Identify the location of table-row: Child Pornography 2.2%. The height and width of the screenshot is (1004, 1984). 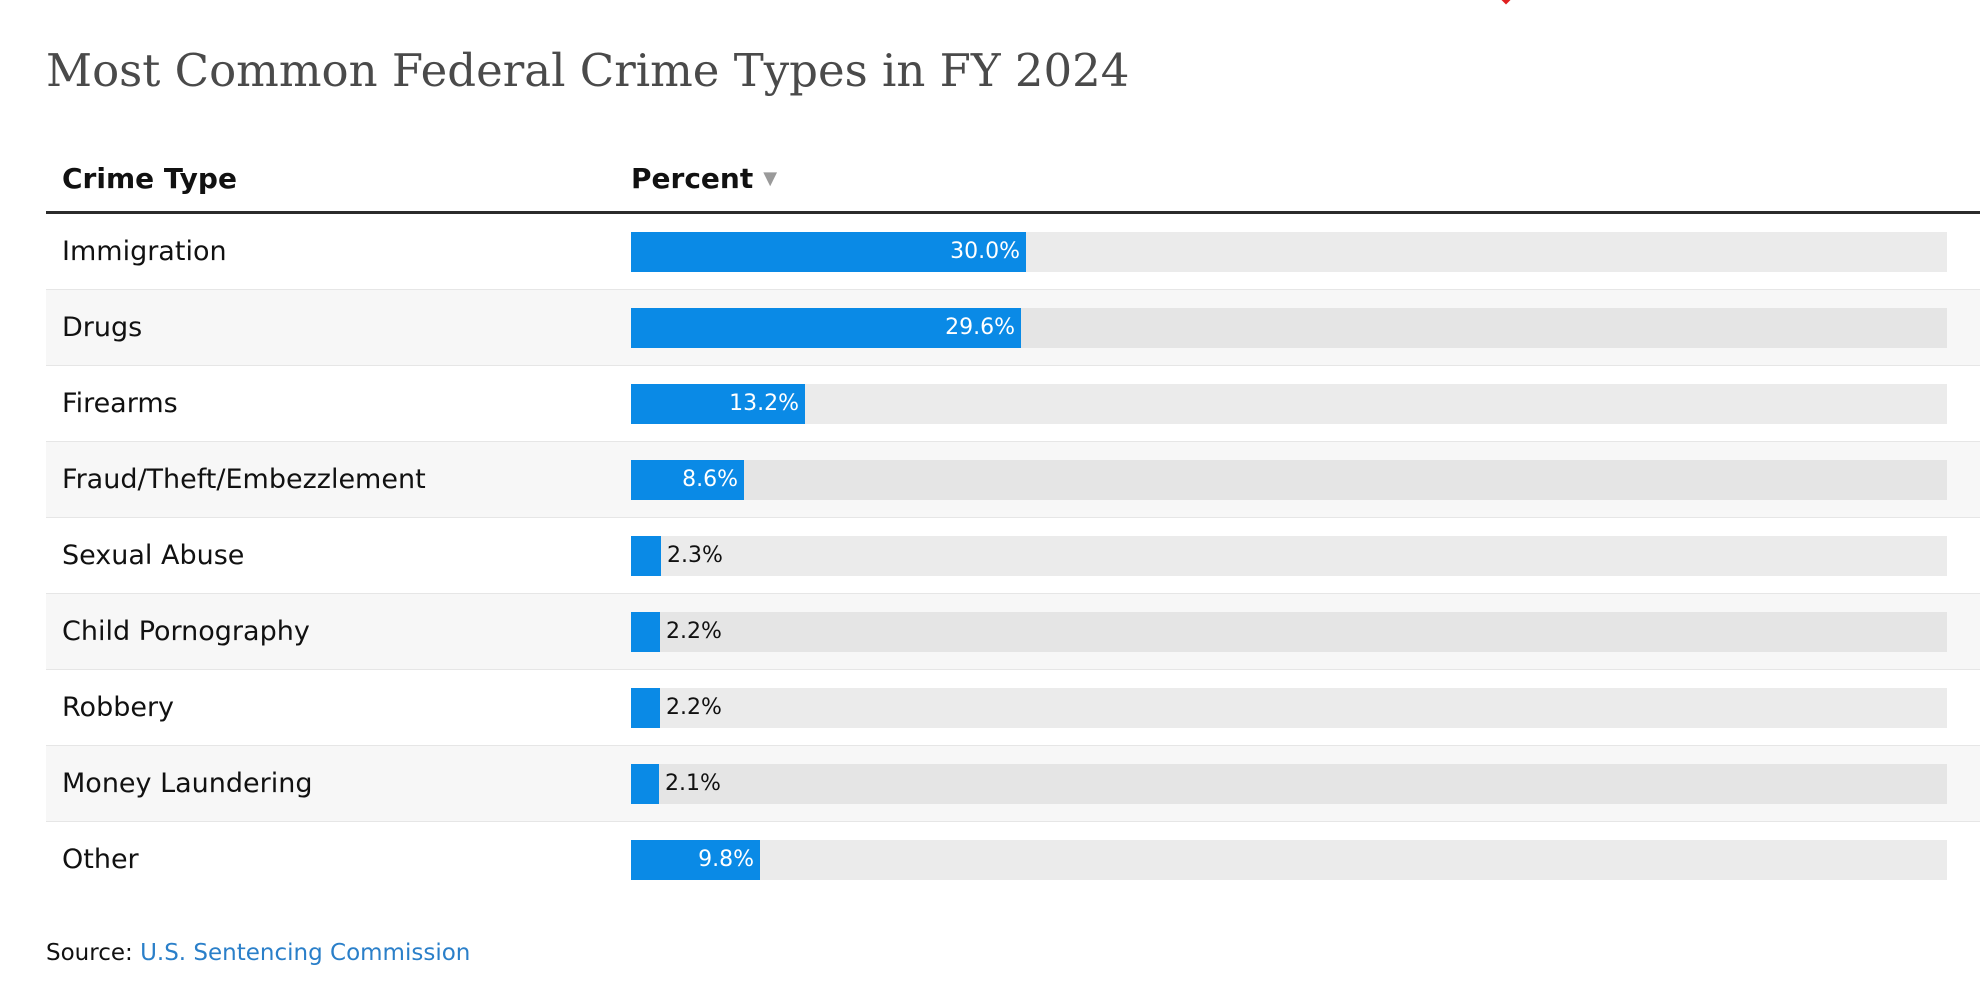
(1013, 632).